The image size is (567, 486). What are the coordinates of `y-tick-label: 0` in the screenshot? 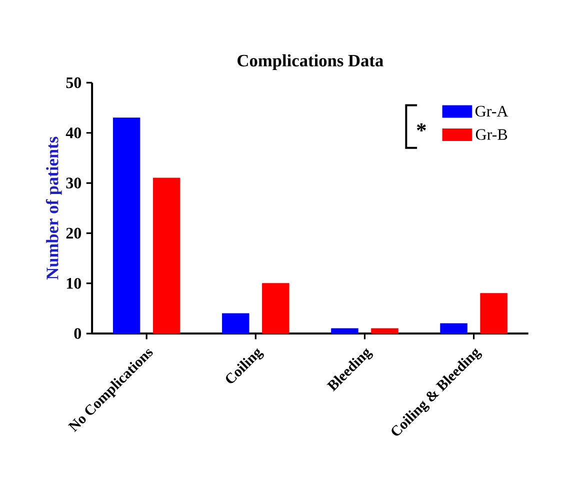 It's located at (78, 334).